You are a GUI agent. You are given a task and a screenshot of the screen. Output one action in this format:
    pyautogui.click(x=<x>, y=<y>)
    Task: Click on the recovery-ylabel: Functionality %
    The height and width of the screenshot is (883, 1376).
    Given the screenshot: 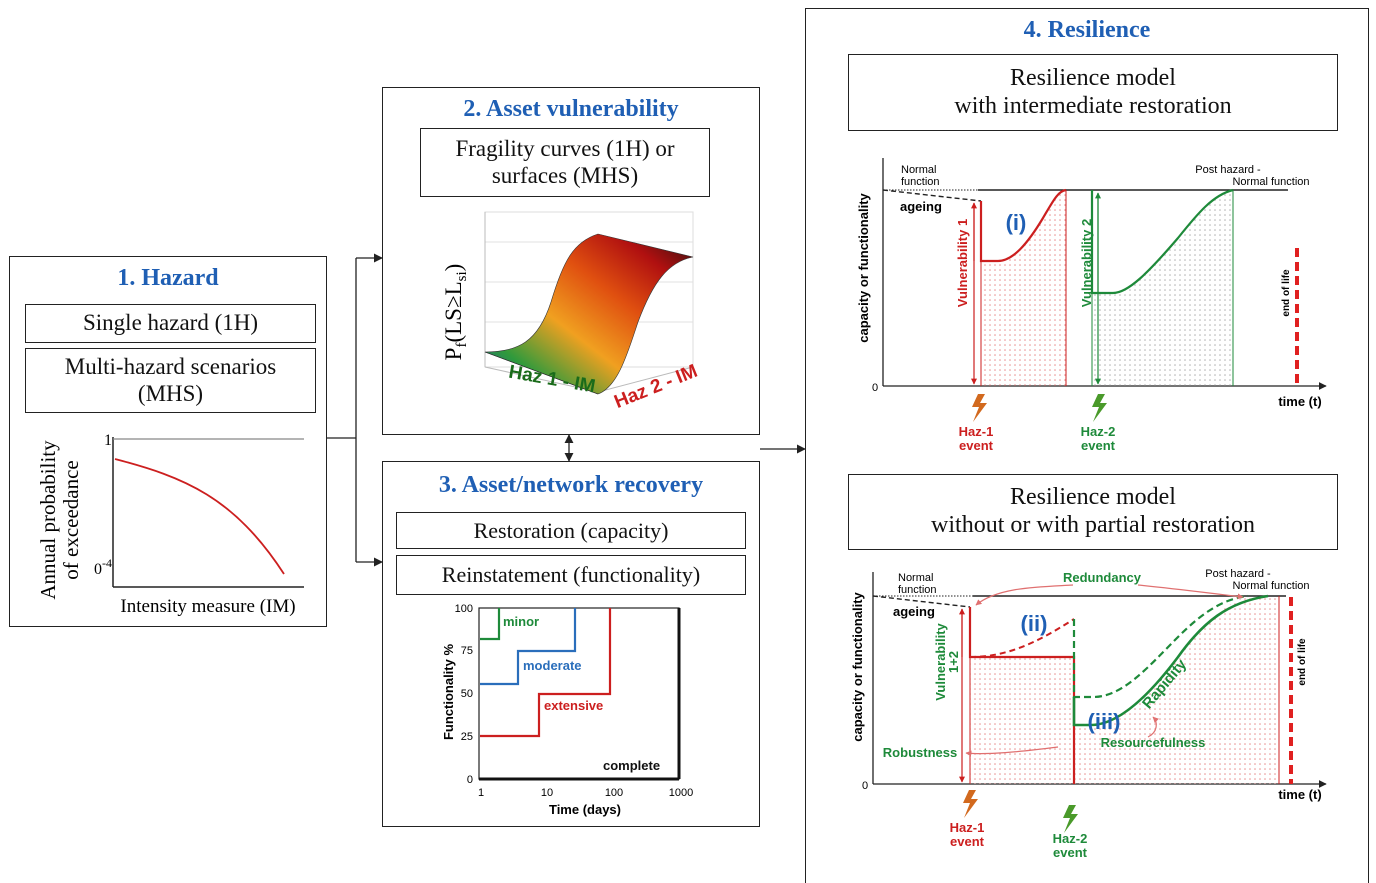 What is the action you would take?
    pyautogui.click(x=448, y=692)
    